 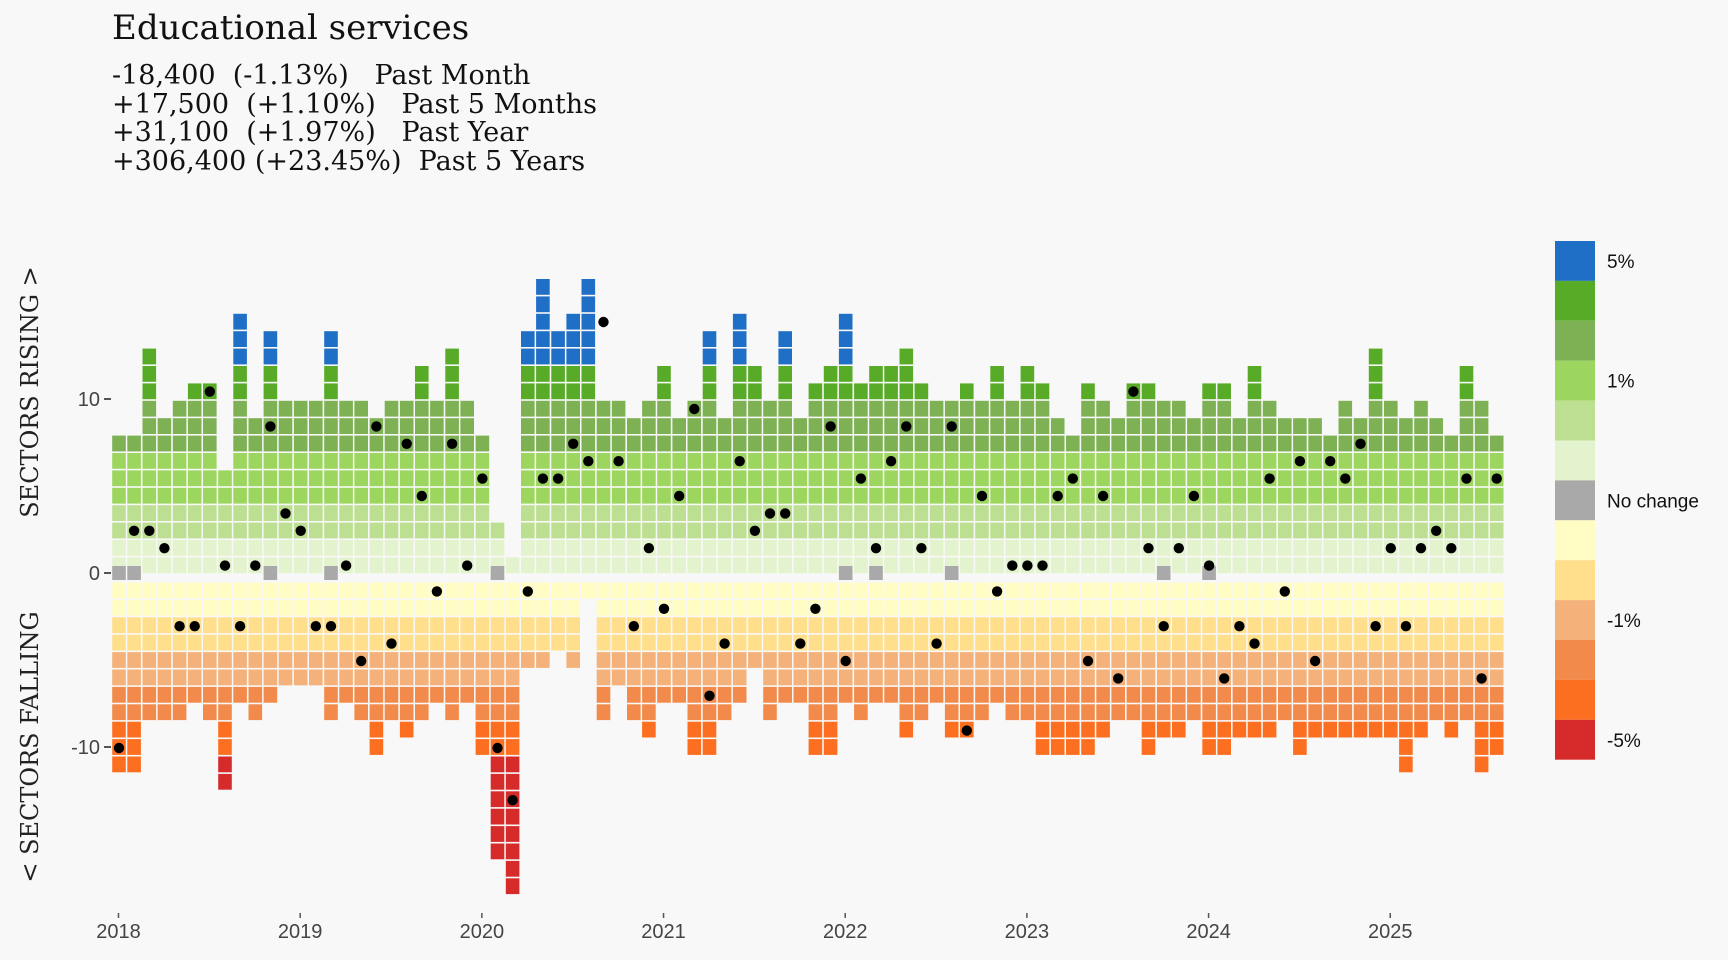 What do you see at coordinates (30, 746) in the screenshot?
I see `y-axis-label-falling: < SECTORS FALLING` at bounding box center [30, 746].